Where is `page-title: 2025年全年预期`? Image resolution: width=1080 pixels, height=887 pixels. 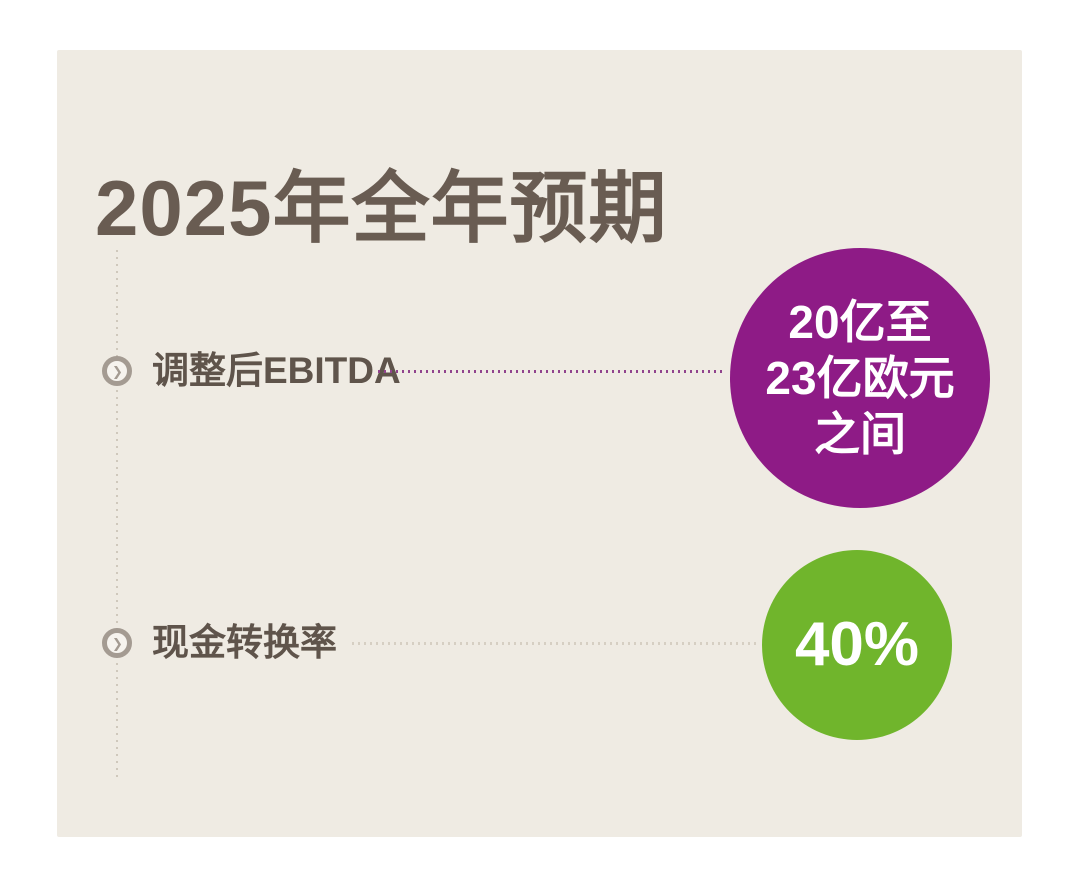
page-title: 2025年全年预期 is located at coordinates (381, 208).